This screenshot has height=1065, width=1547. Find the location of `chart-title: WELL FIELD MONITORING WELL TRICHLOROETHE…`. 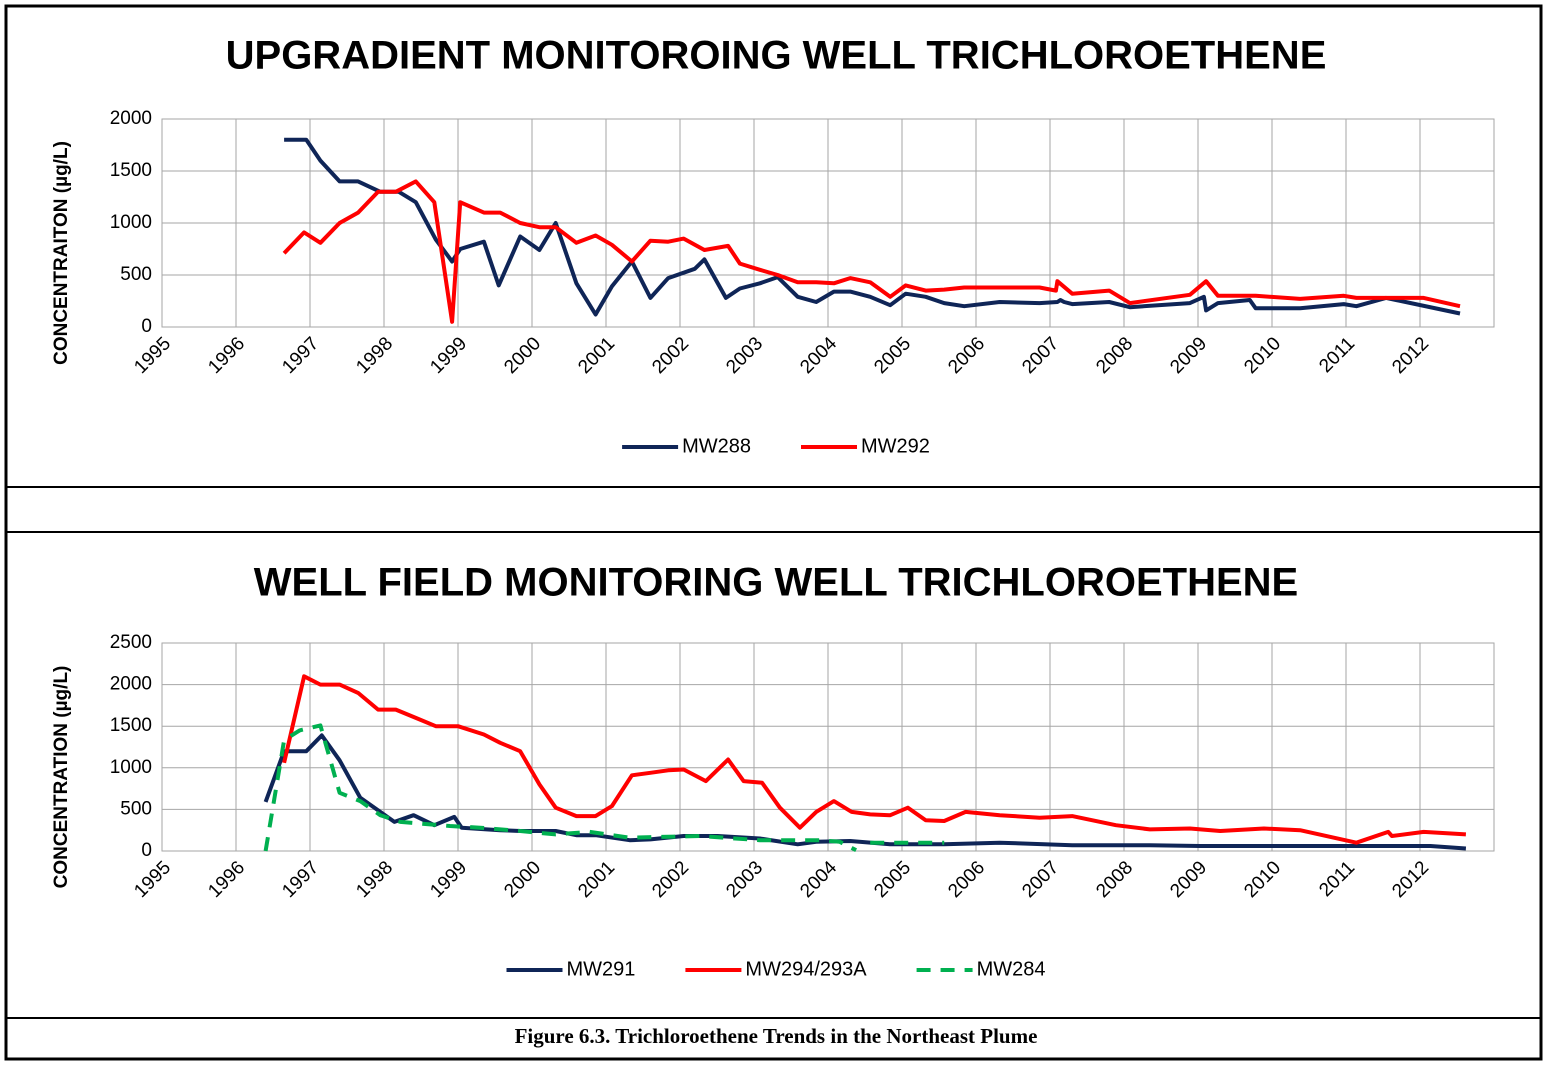

chart-title: WELL FIELD MONITORING WELL TRICHLOROETHE… is located at coordinates (776, 583).